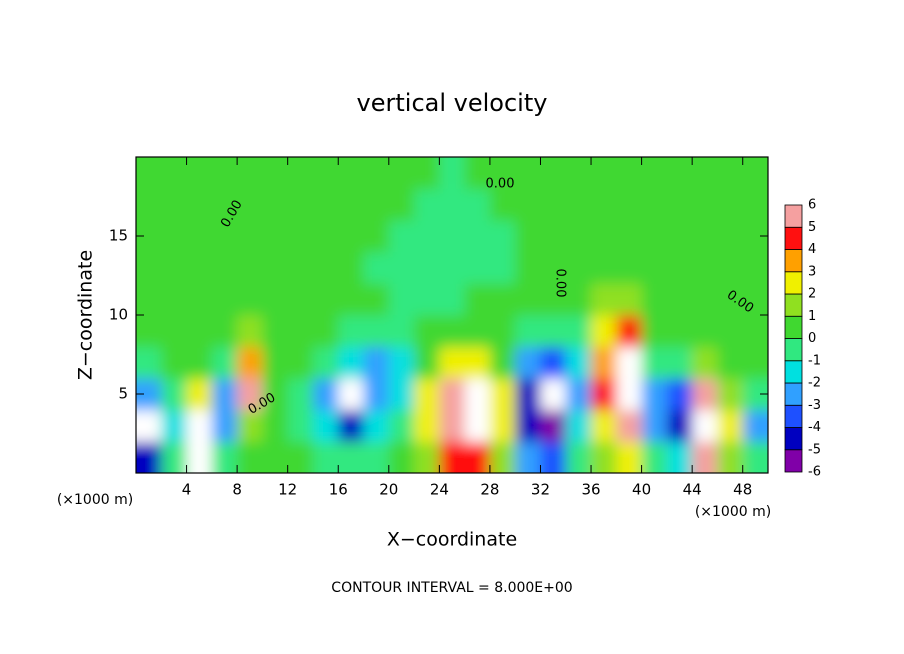  Describe the element at coordinates (814, 360) in the screenshot. I see `colorbar-tick-label: -1` at that location.